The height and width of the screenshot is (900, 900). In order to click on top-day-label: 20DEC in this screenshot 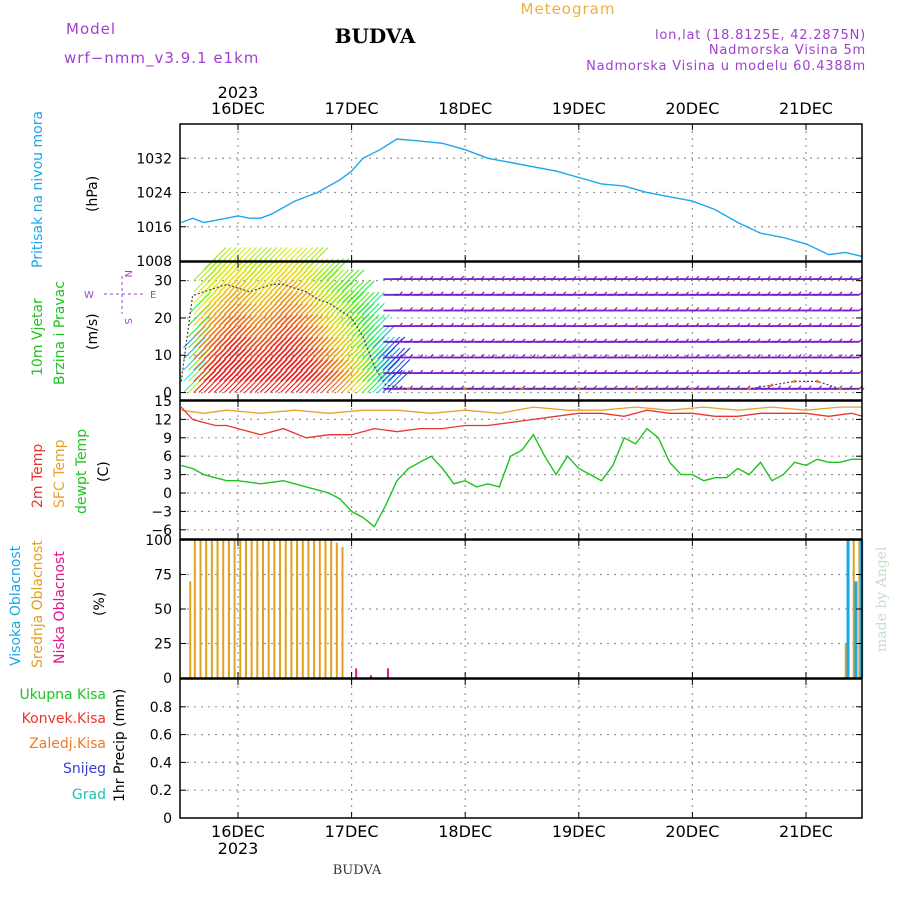, I will do `click(692, 108)`.